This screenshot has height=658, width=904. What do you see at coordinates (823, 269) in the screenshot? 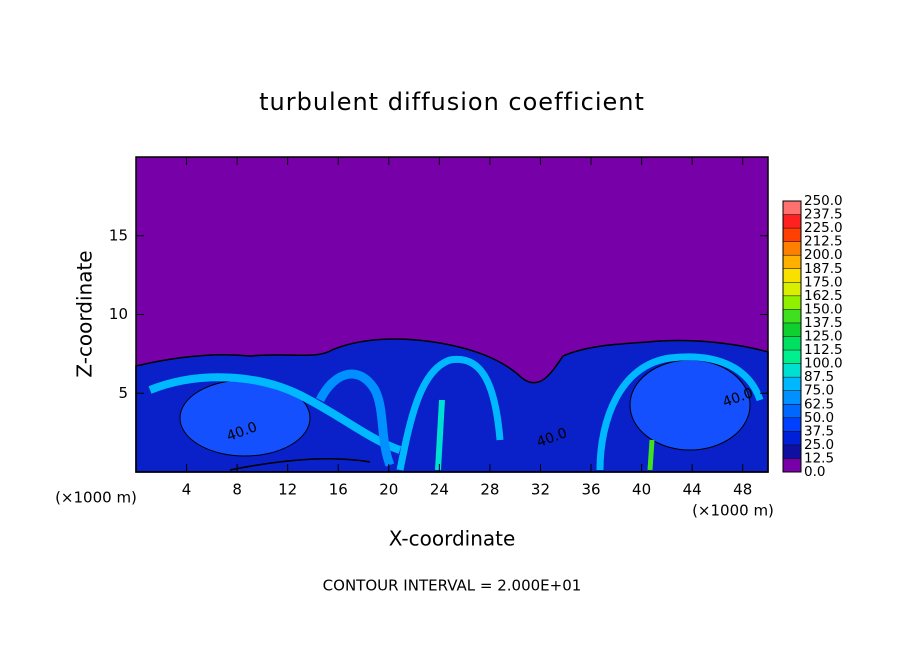
I see `colorbar-label: 187.5` at bounding box center [823, 269].